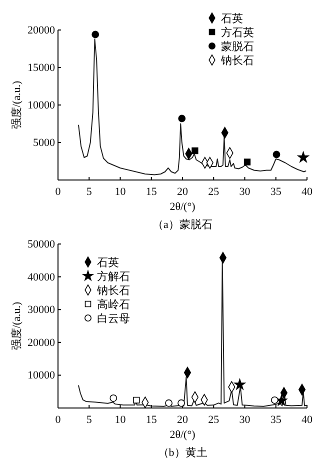 This screenshot has width=325, height=472. Describe the element at coordinates (42, 244) in the screenshot. I see `y-tick-label: 50000` at that location.